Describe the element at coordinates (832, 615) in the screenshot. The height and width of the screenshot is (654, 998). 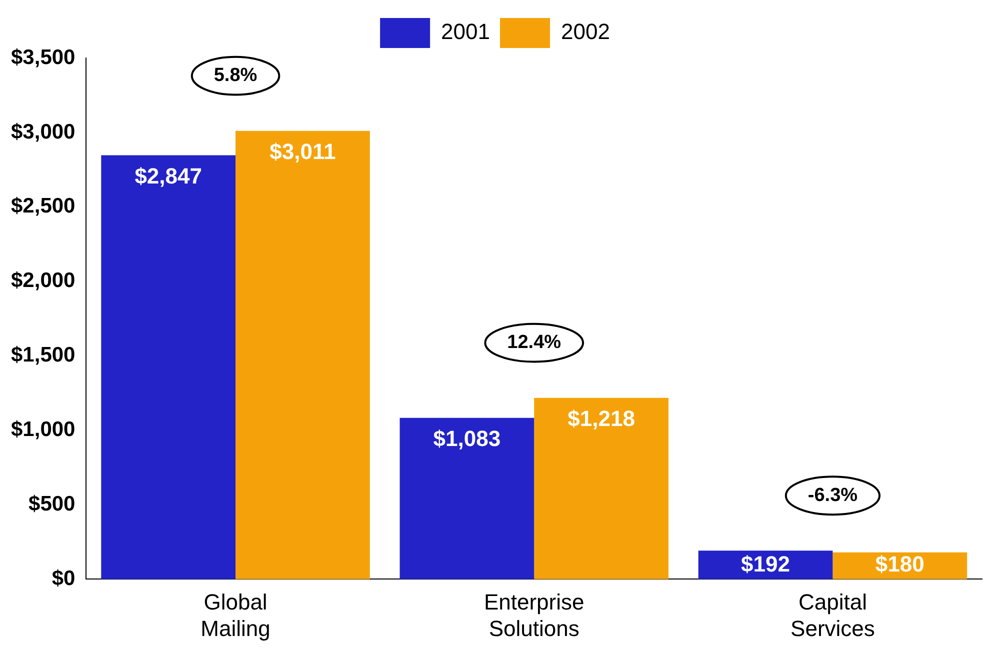
I see `x-tick-label: Capital Services` at that location.